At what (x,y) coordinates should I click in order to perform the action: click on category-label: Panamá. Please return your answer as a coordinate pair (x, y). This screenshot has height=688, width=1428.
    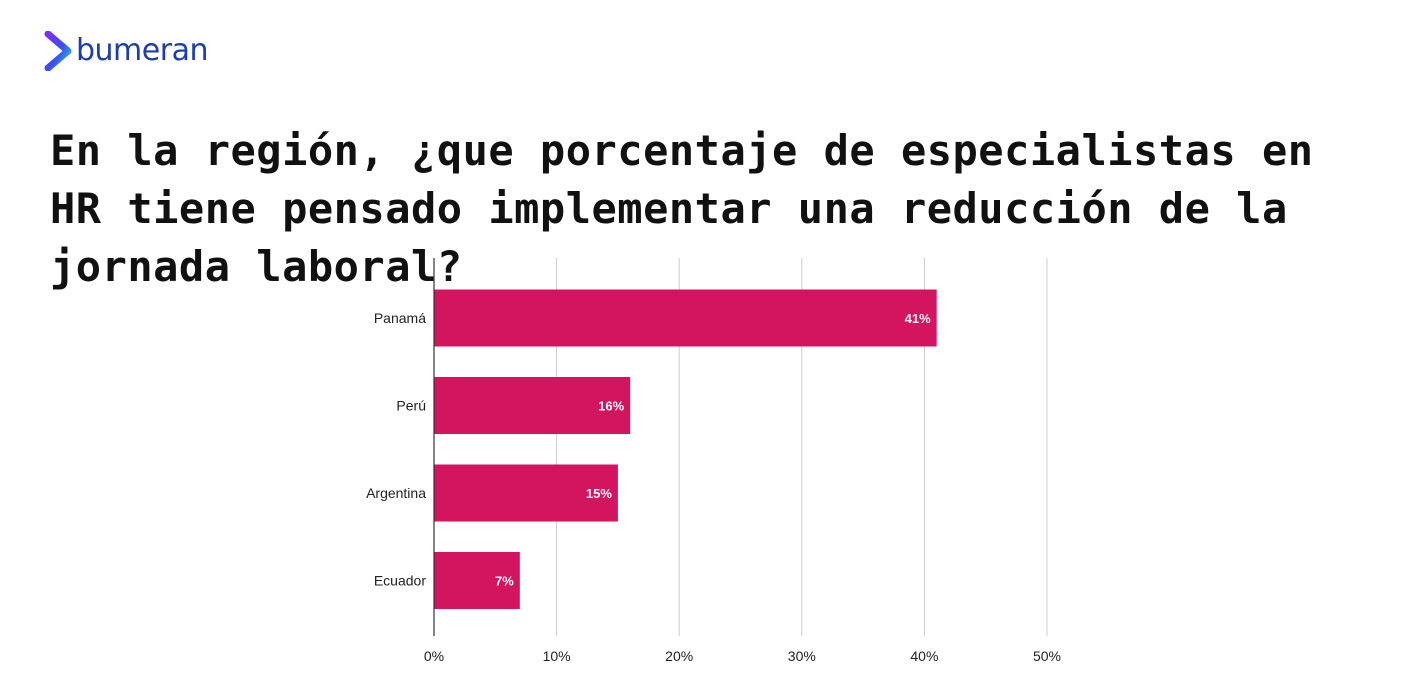
    Looking at the image, I should click on (400, 318).